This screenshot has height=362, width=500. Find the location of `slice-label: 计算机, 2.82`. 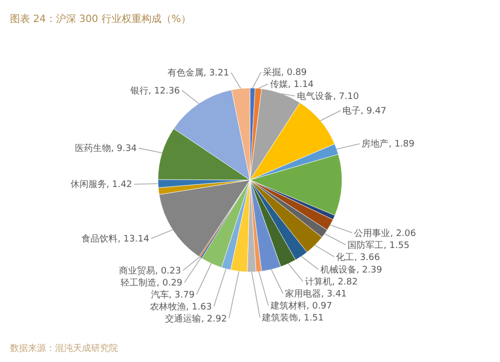

slice-label: 计算机, 2.82 is located at coordinates (331, 282).